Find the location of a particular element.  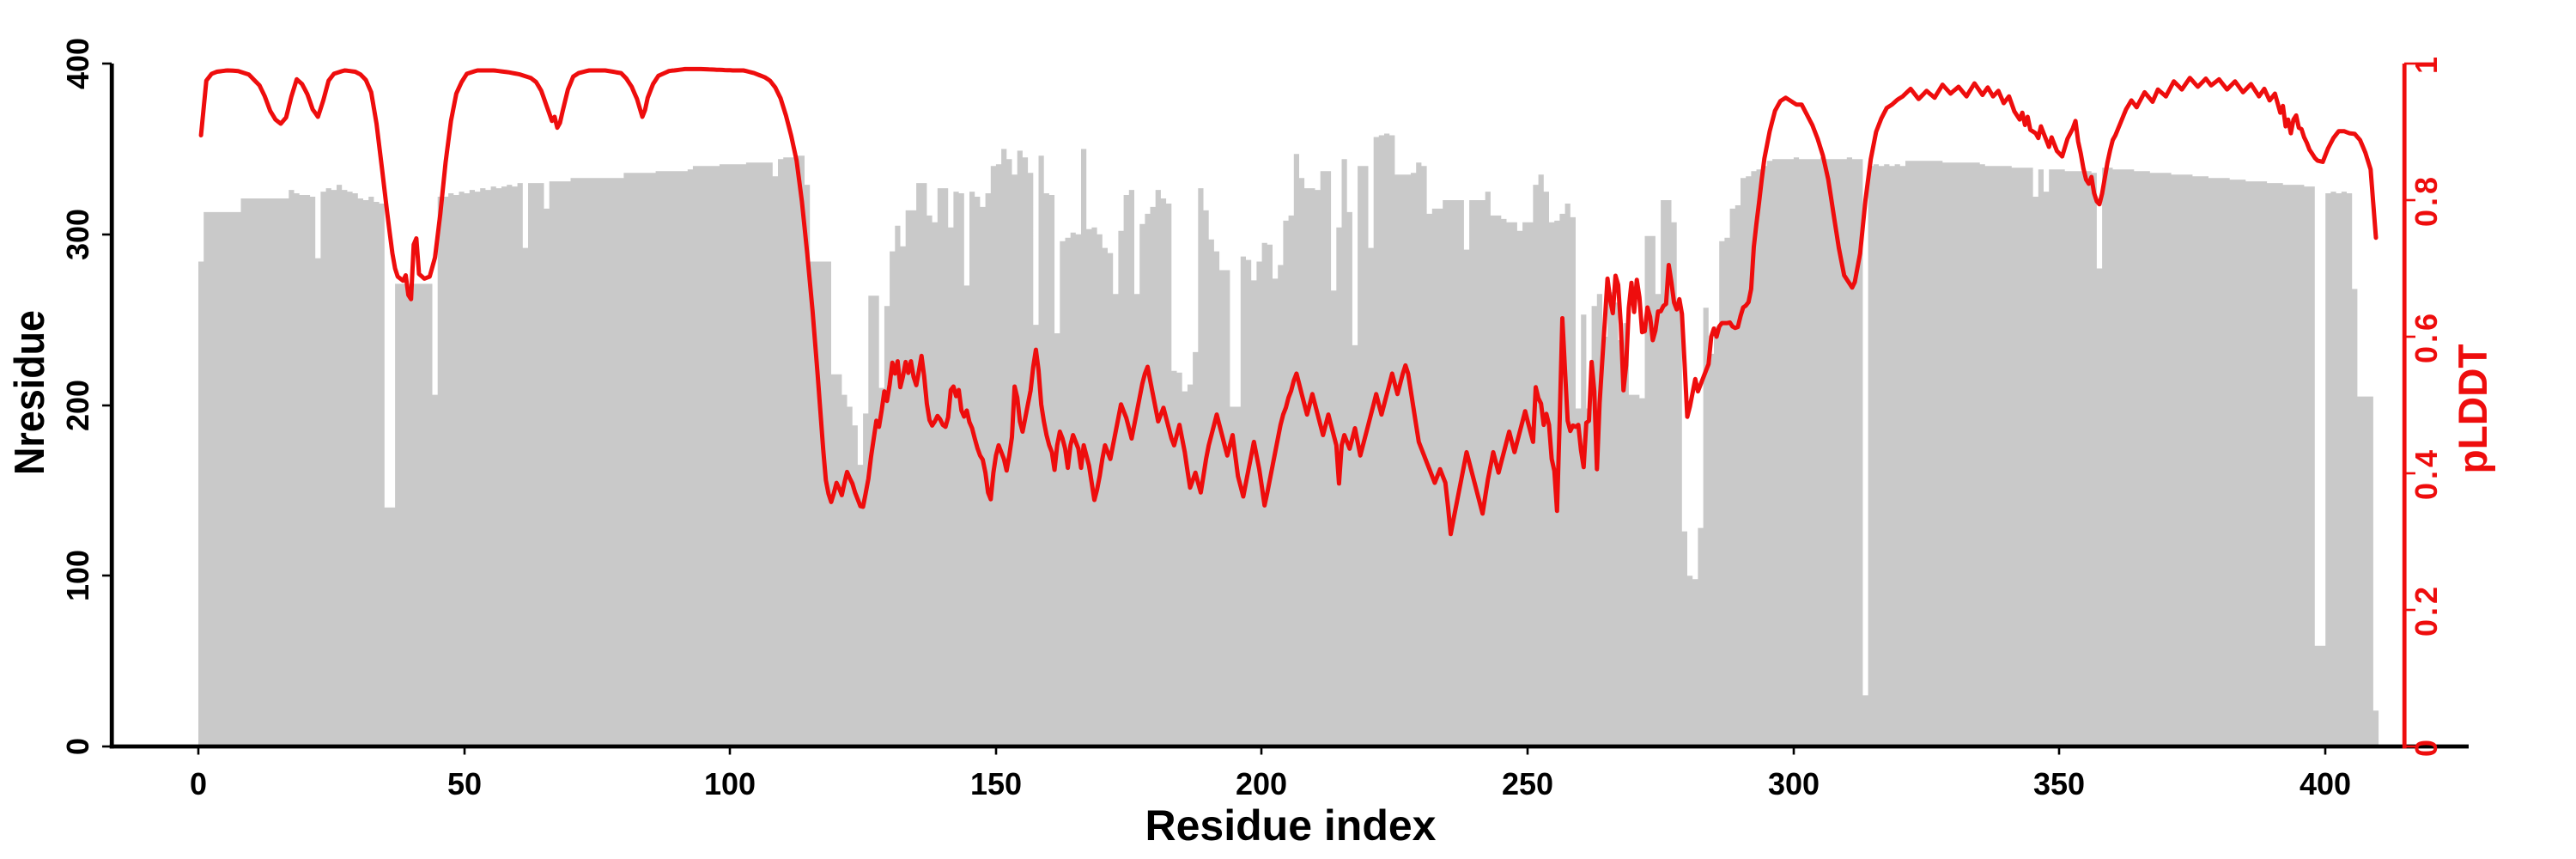

svg-text: 250 is located at coordinates (1528, 783).